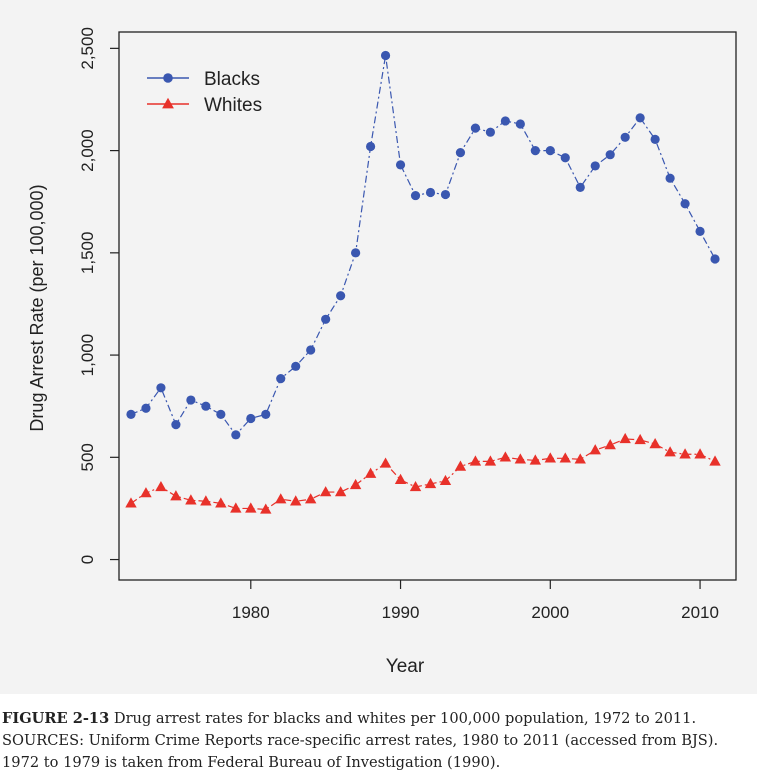 This screenshot has width=764, height=782. I want to click on y-tick-label: 1,500, so click(87, 253).